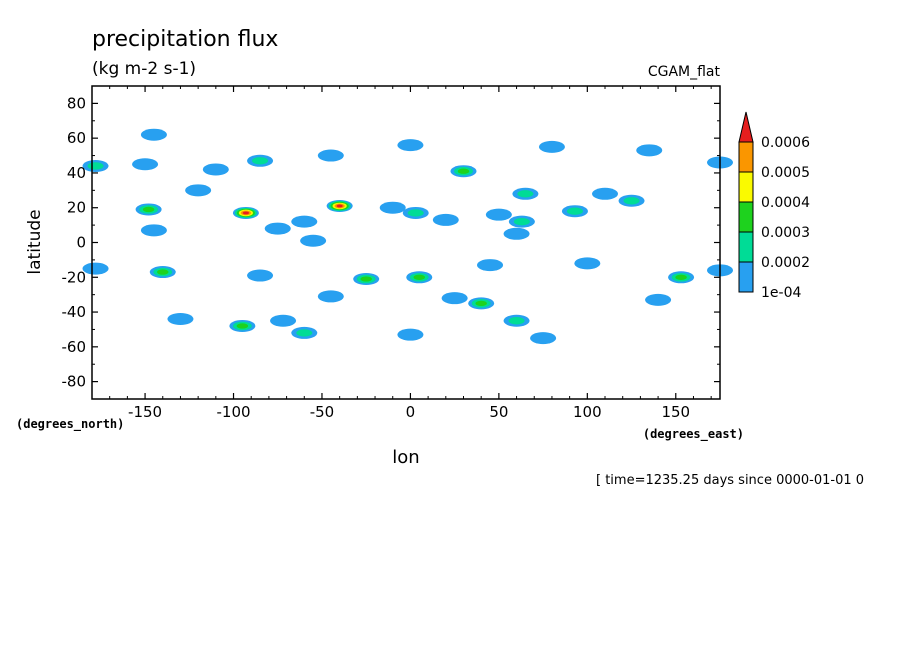  What do you see at coordinates (693, 434) in the screenshot?
I see `x-axis-units: (degrees_east)` at bounding box center [693, 434].